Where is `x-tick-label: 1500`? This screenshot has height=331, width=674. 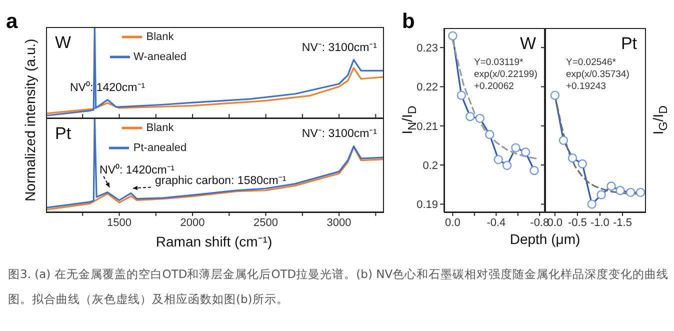 x-tick-label: 1500 is located at coordinates (119, 222).